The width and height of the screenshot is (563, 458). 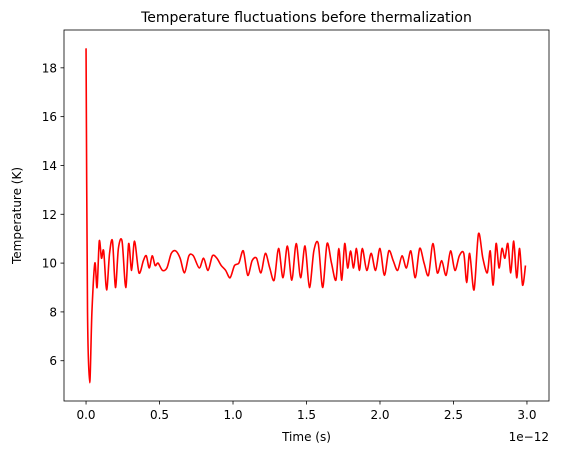 I want to click on x-tick-label: 1.0, so click(x=232, y=415).